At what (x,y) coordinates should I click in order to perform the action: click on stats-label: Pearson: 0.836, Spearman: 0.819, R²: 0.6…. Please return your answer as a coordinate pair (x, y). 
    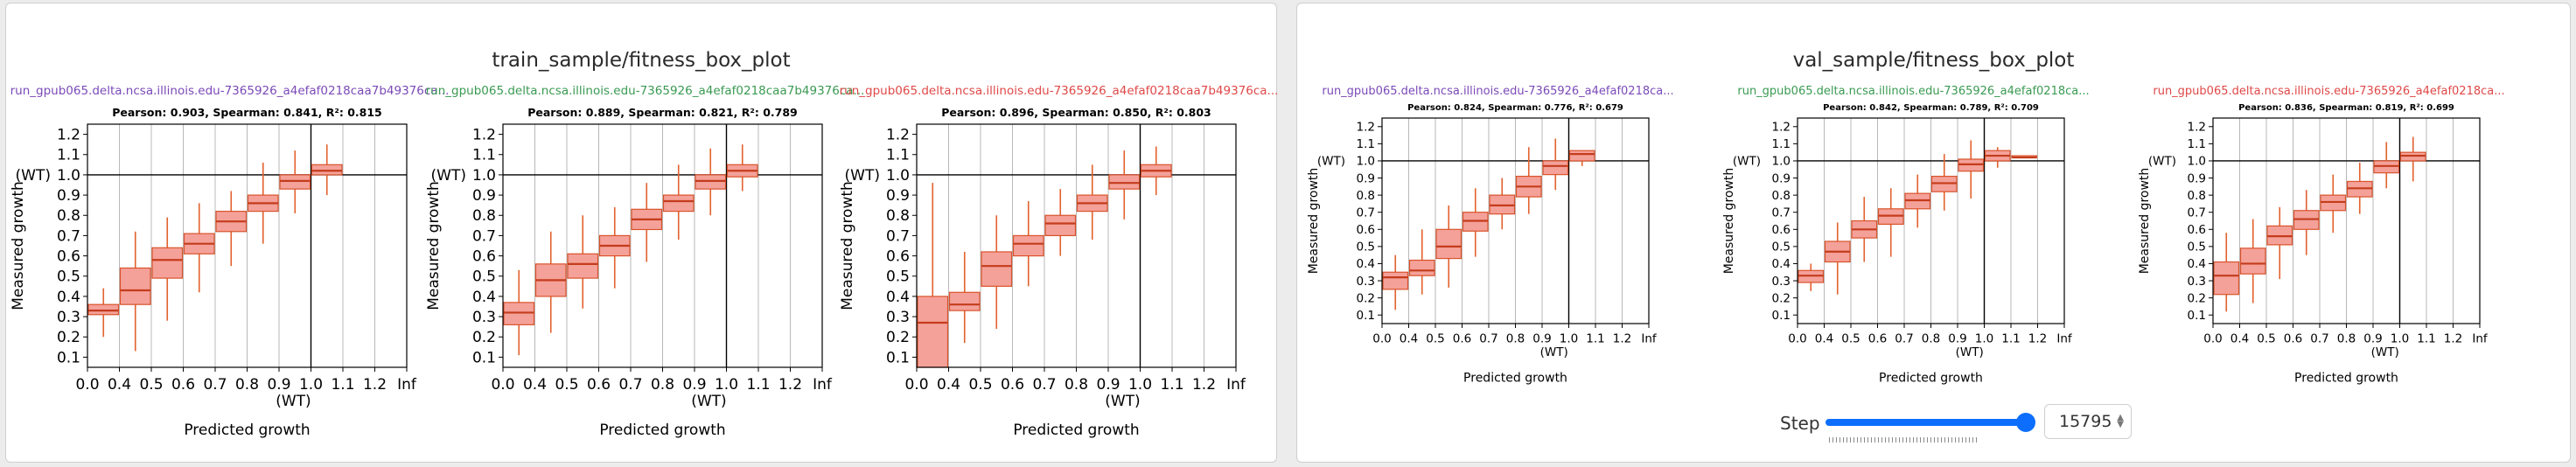
    Looking at the image, I should click on (2346, 108).